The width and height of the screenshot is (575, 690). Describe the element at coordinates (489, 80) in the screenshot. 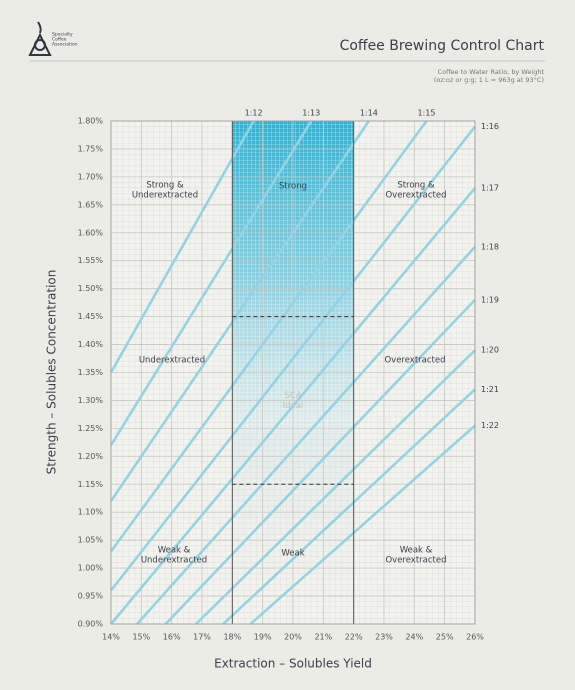

I see `subtitle: (oz:oz or g:g; 1 L = 963g at 93°C)` at that location.